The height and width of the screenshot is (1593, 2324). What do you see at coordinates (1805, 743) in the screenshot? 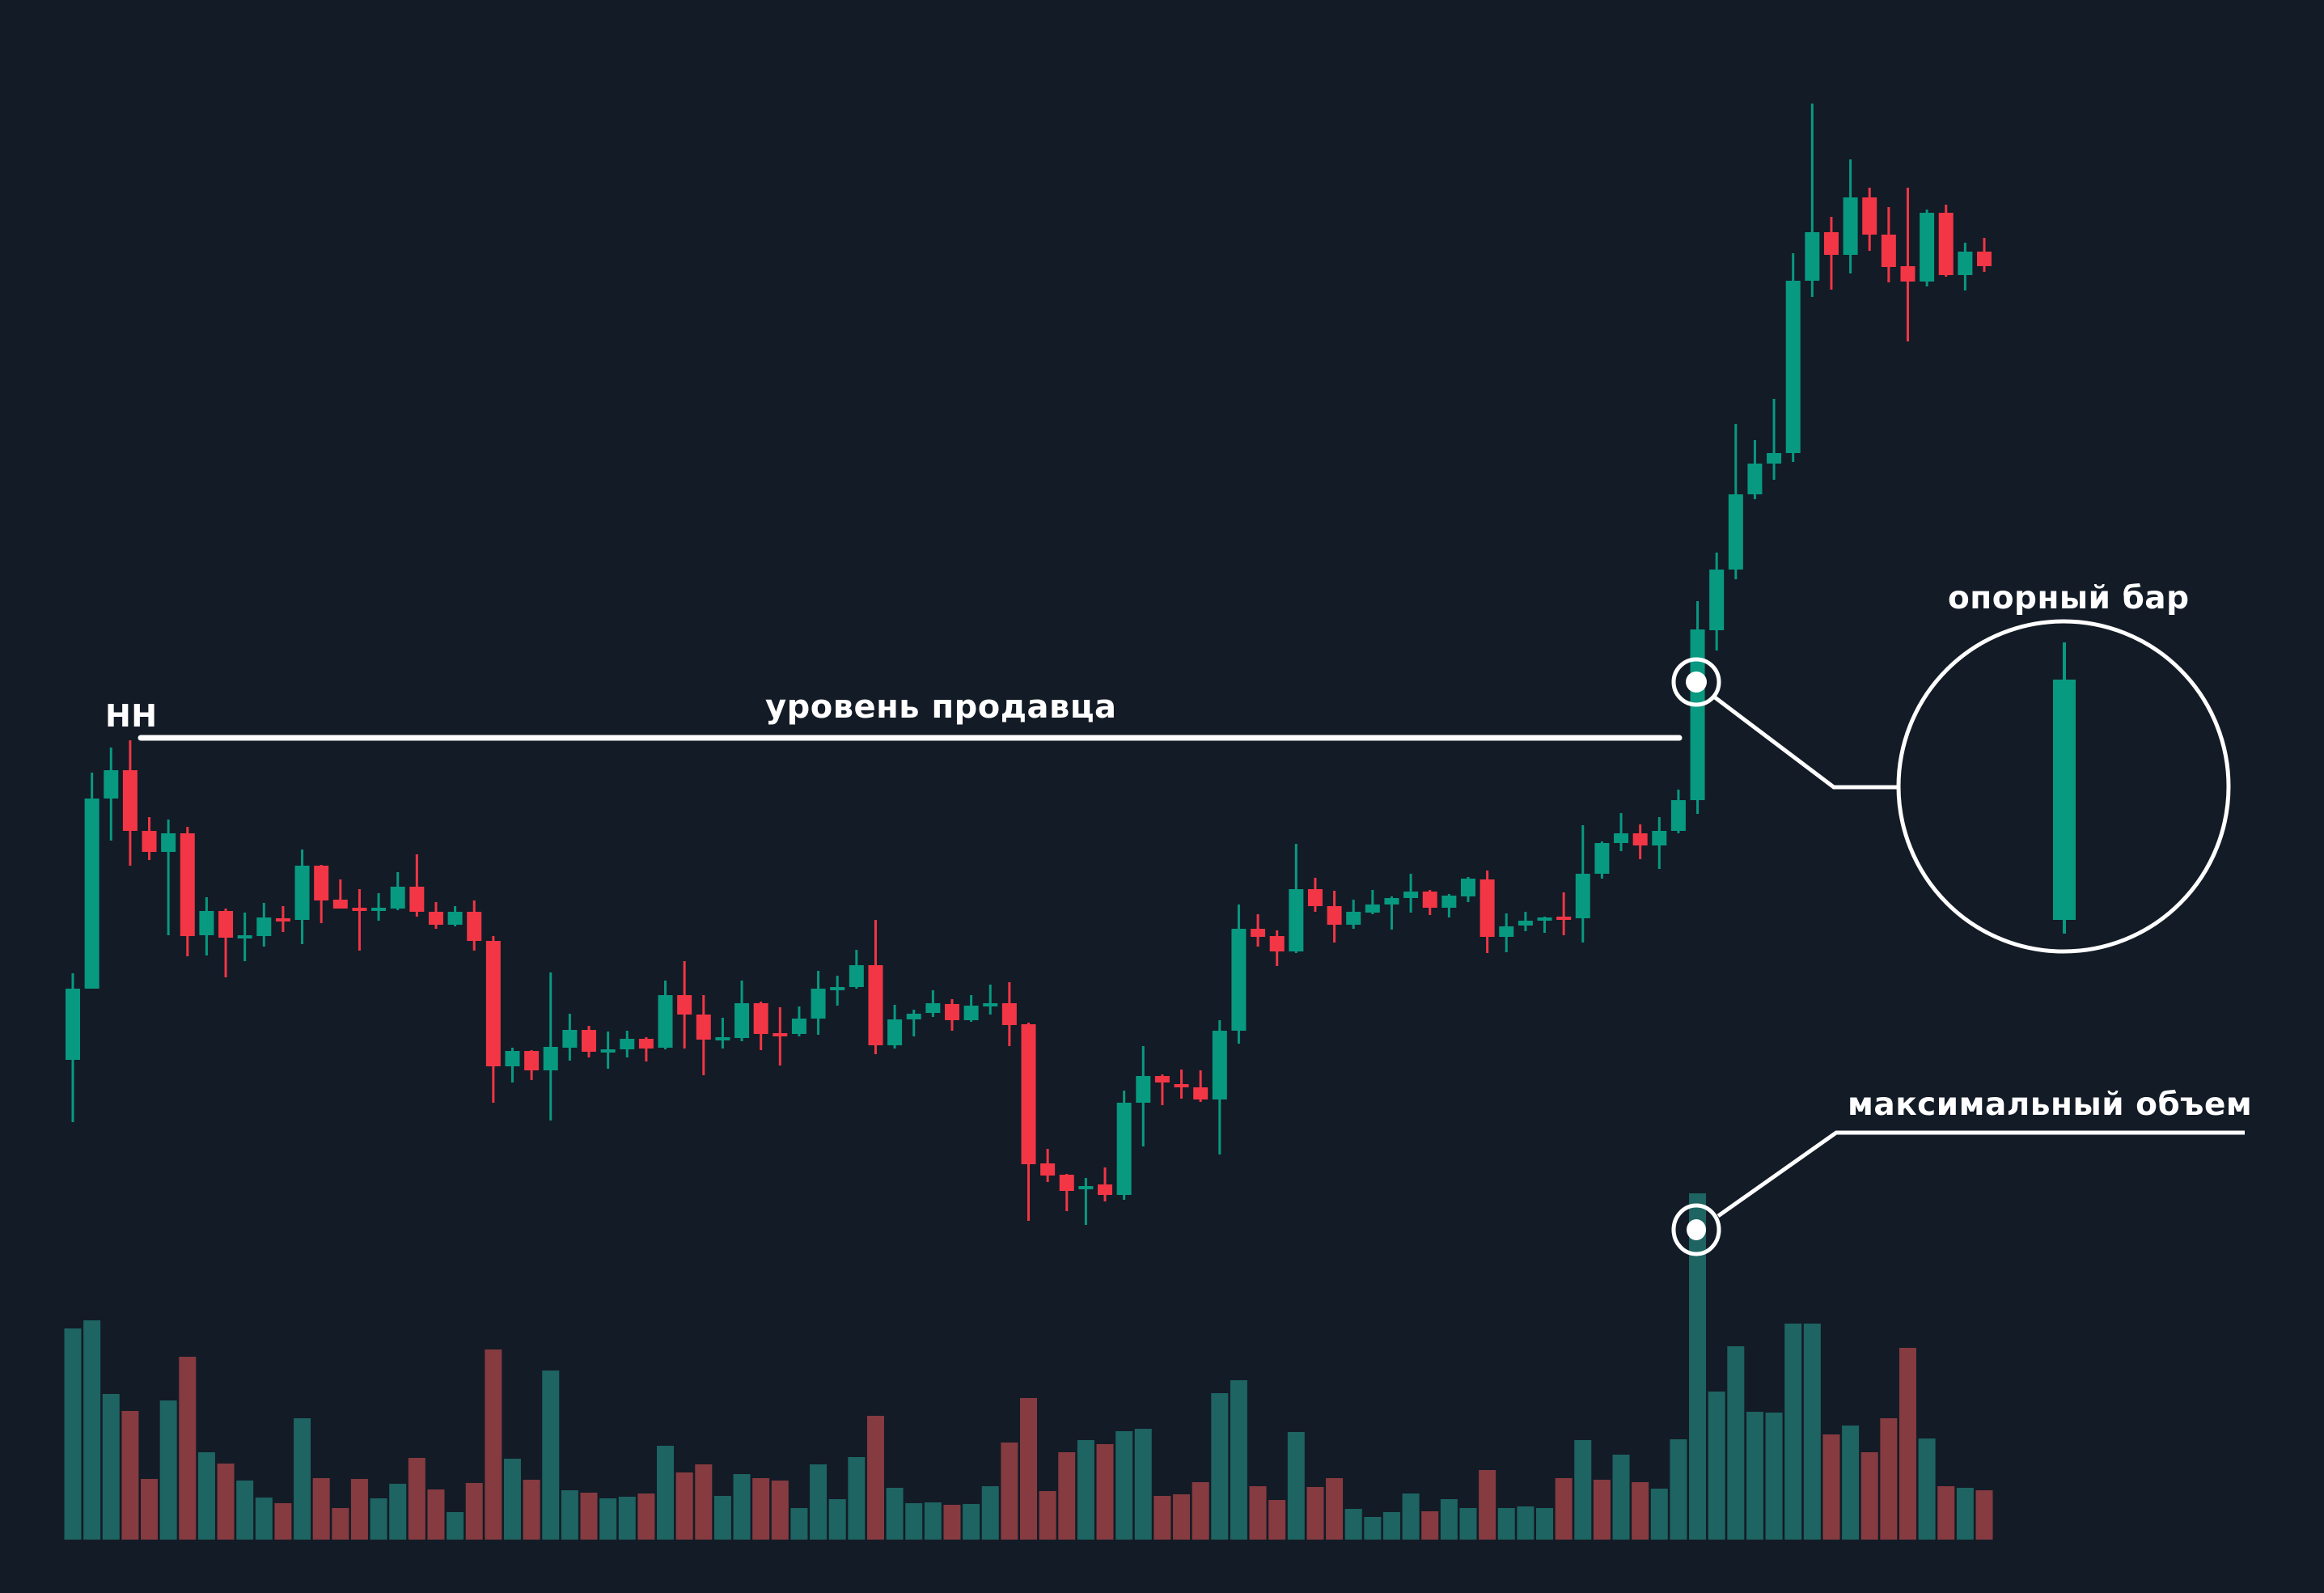
I see `reference-bar-leader-line` at bounding box center [1805, 743].